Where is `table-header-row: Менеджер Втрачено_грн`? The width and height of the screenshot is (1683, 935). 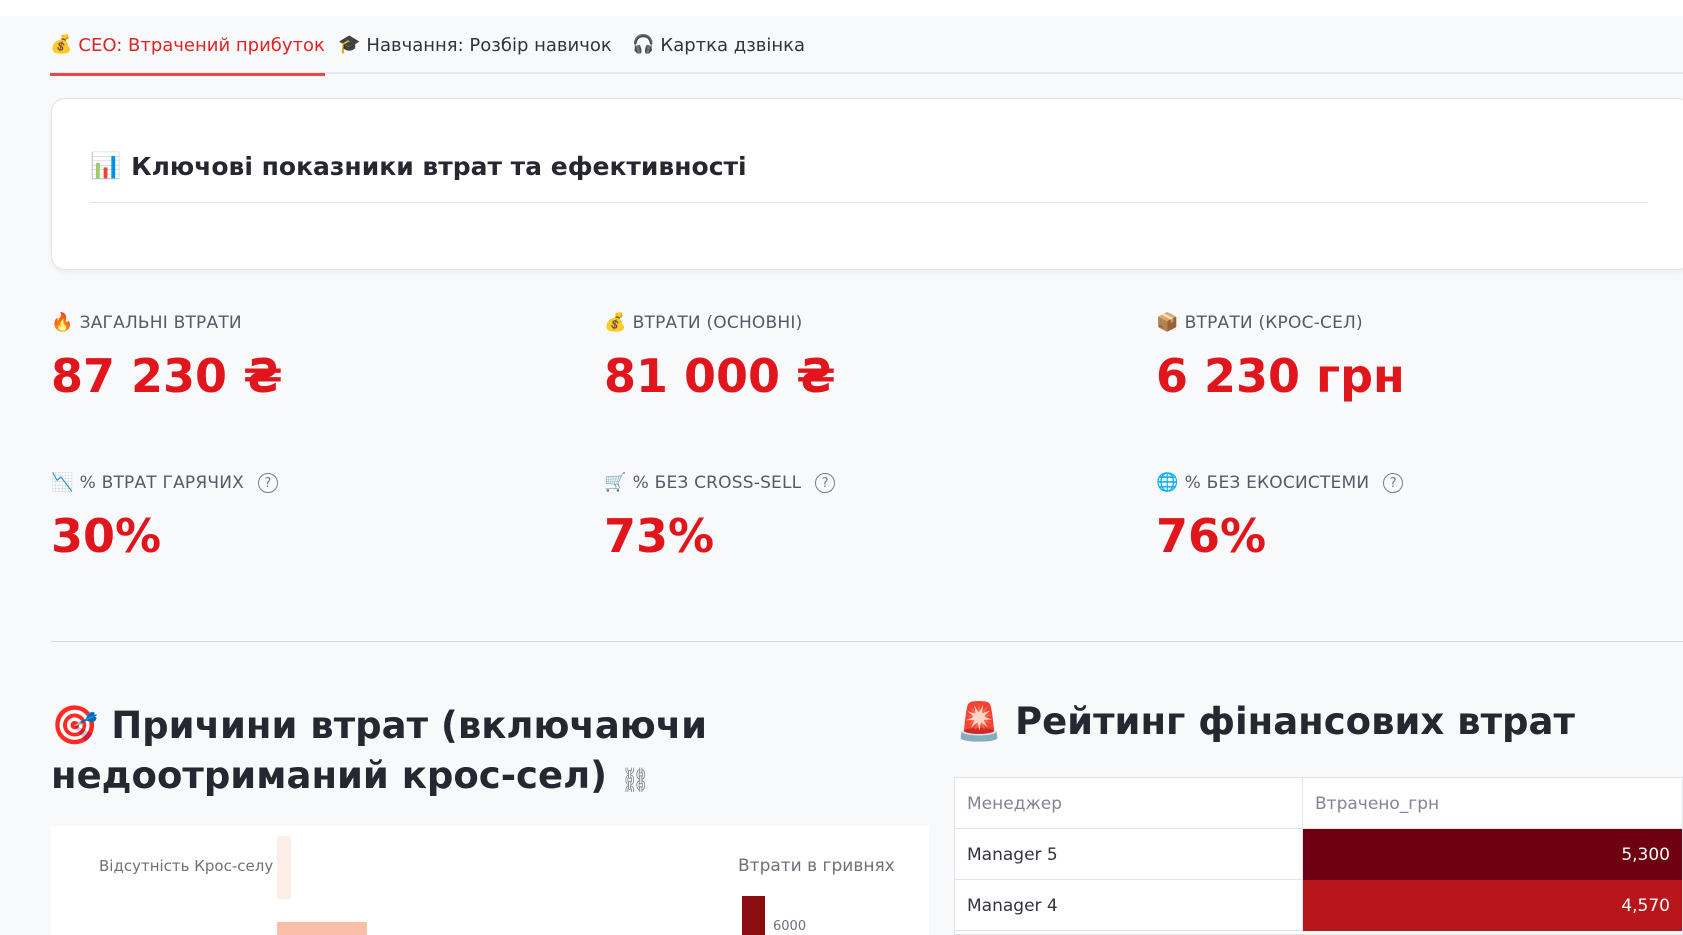
table-header-row: Менеджер Втрачено_грн is located at coordinates (1318, 803).